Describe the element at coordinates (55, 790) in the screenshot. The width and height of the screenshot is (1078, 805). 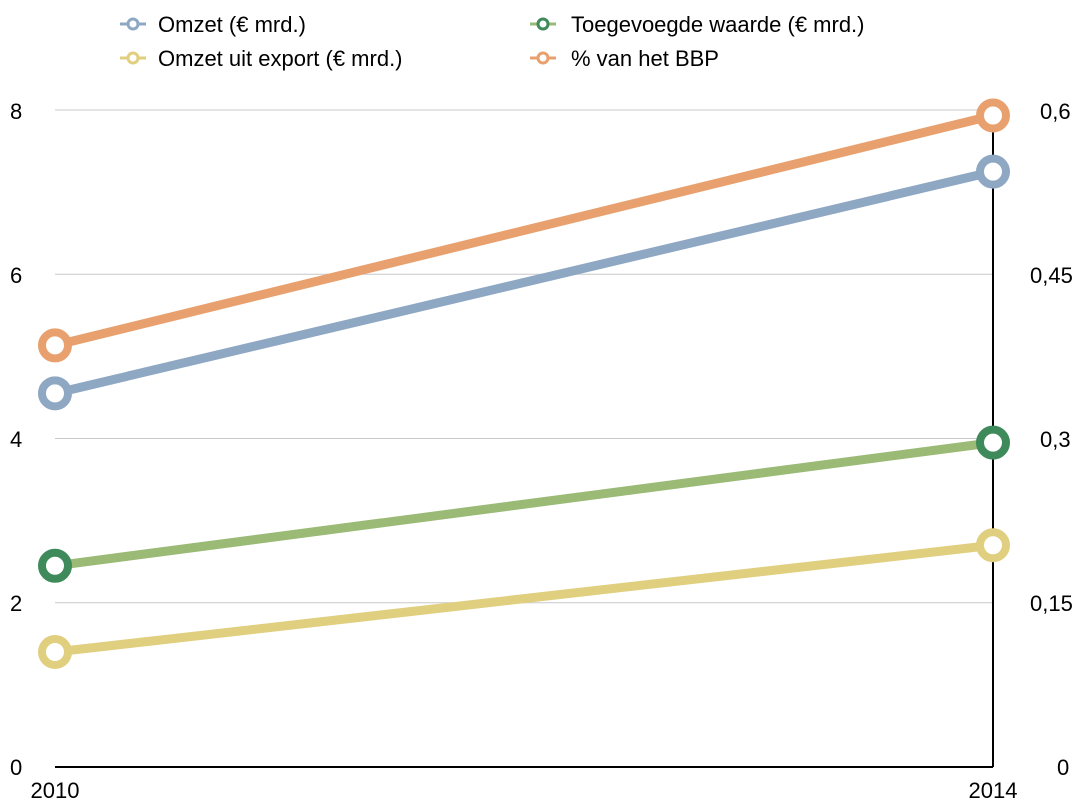
I see `x-tick-label: 2010` at that location.